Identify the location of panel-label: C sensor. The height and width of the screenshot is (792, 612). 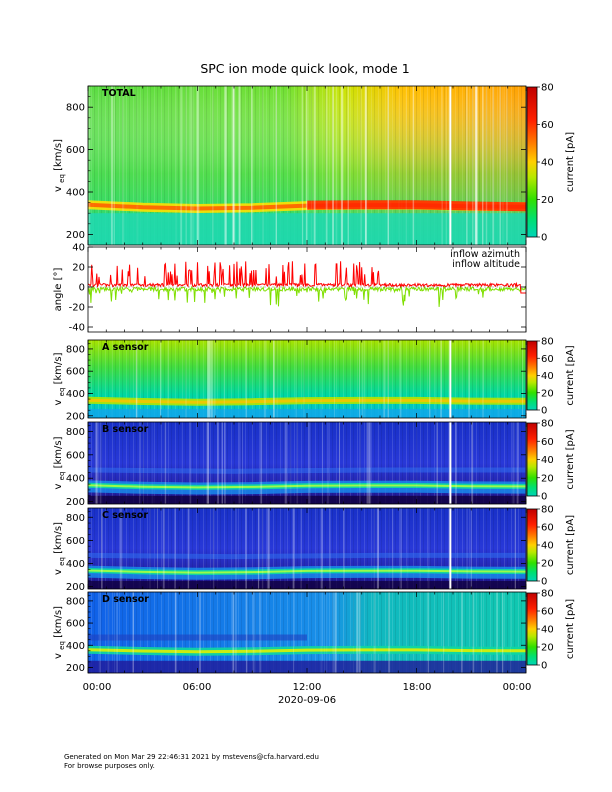
(125, 515).